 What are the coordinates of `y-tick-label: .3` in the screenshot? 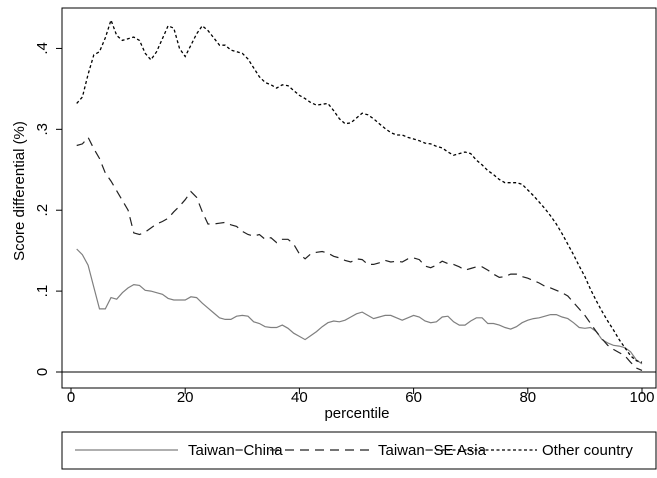 It's located at (42, 129).